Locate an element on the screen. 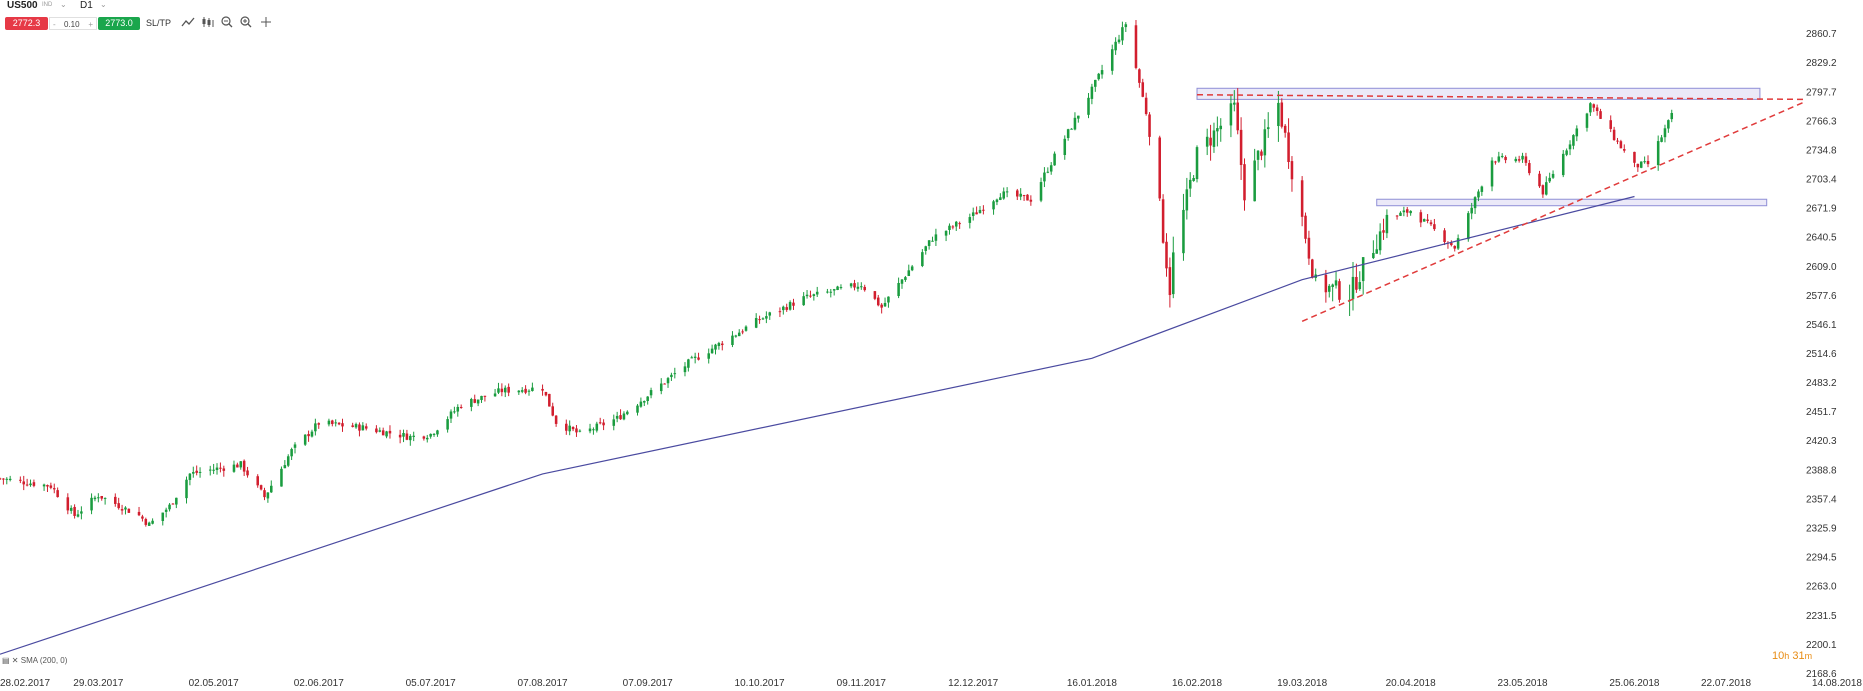  sma-indicator-label: ▤ ✕ SMA (200, 0) is located at coordinates (34, 660).